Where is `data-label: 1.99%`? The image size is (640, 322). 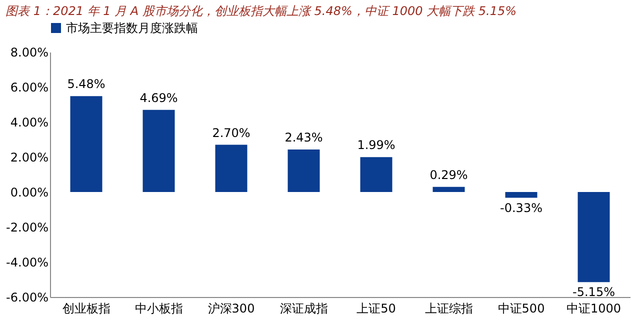
data-label: 1.99% is located at coordinates (376, 145).